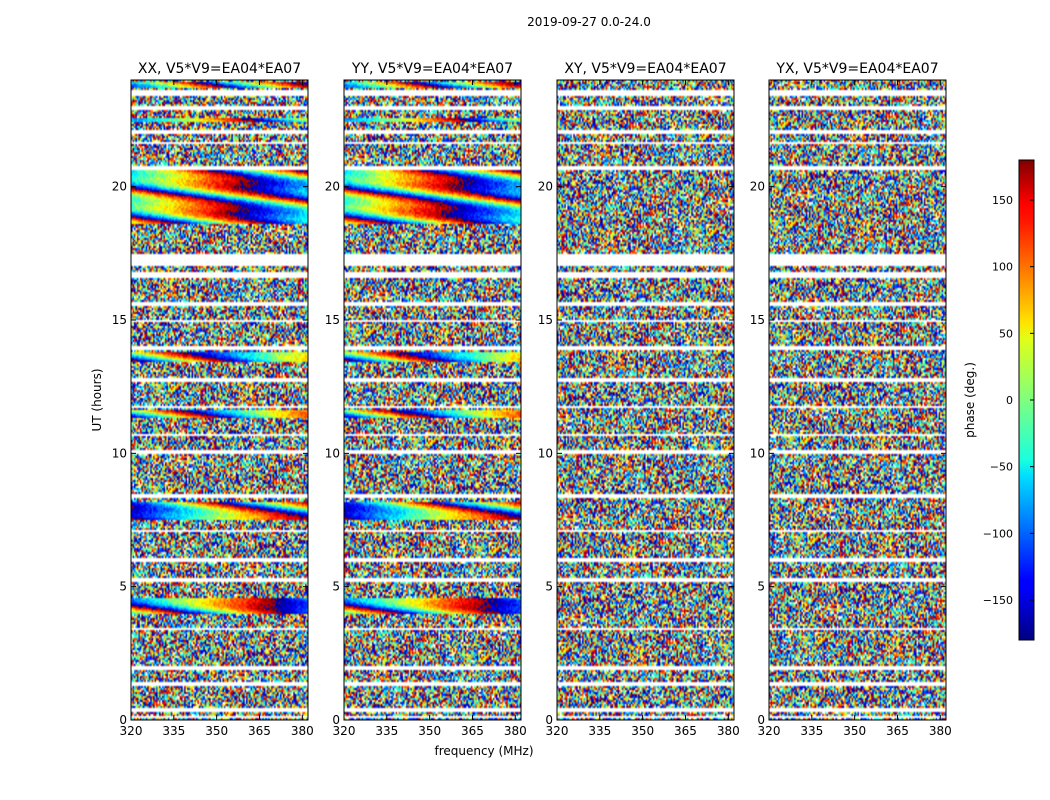 Image resolution: width=1050 pixels, height=800 pixels. What do you see at coordinates (219, 69) in the screenshot?
I see `panel-title: XX, V5*V9=EA04*EA07` at bounding box center [219, 69].